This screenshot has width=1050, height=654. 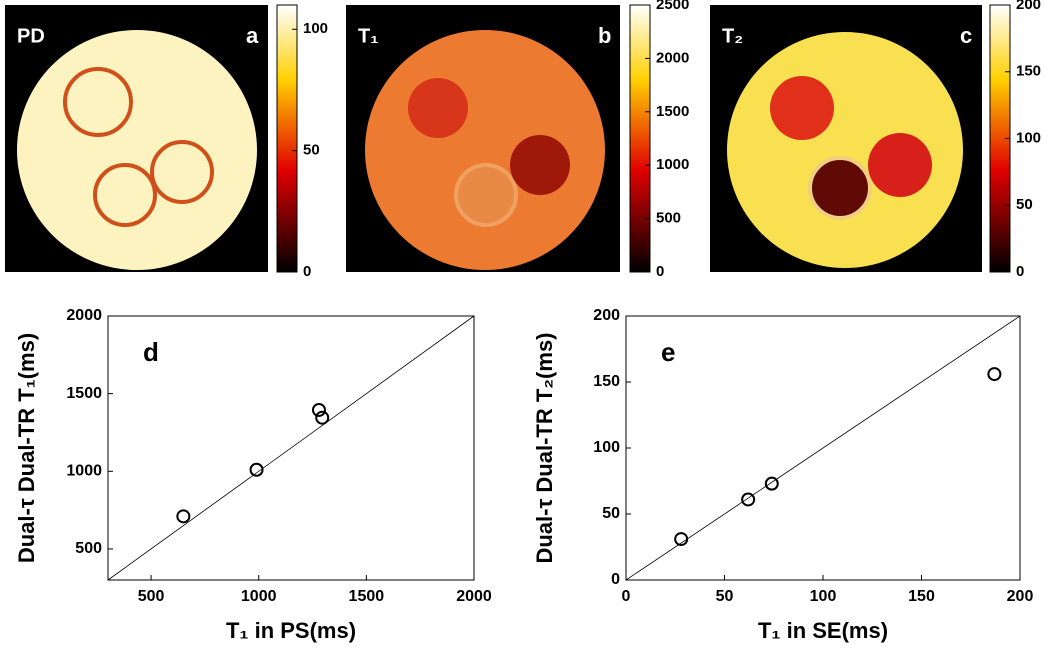 I want to click on x-tick-label: 0, so click(x=626, y=596).